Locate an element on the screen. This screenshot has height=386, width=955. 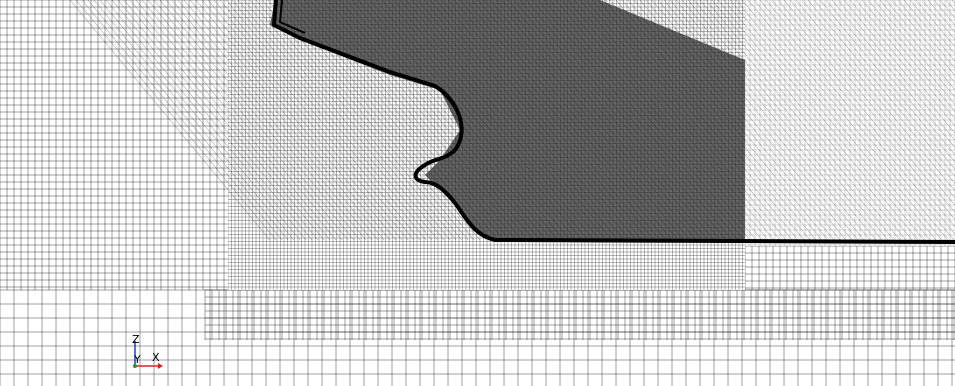
axes-triad: Z Y X is located at coordinates (147, 351).